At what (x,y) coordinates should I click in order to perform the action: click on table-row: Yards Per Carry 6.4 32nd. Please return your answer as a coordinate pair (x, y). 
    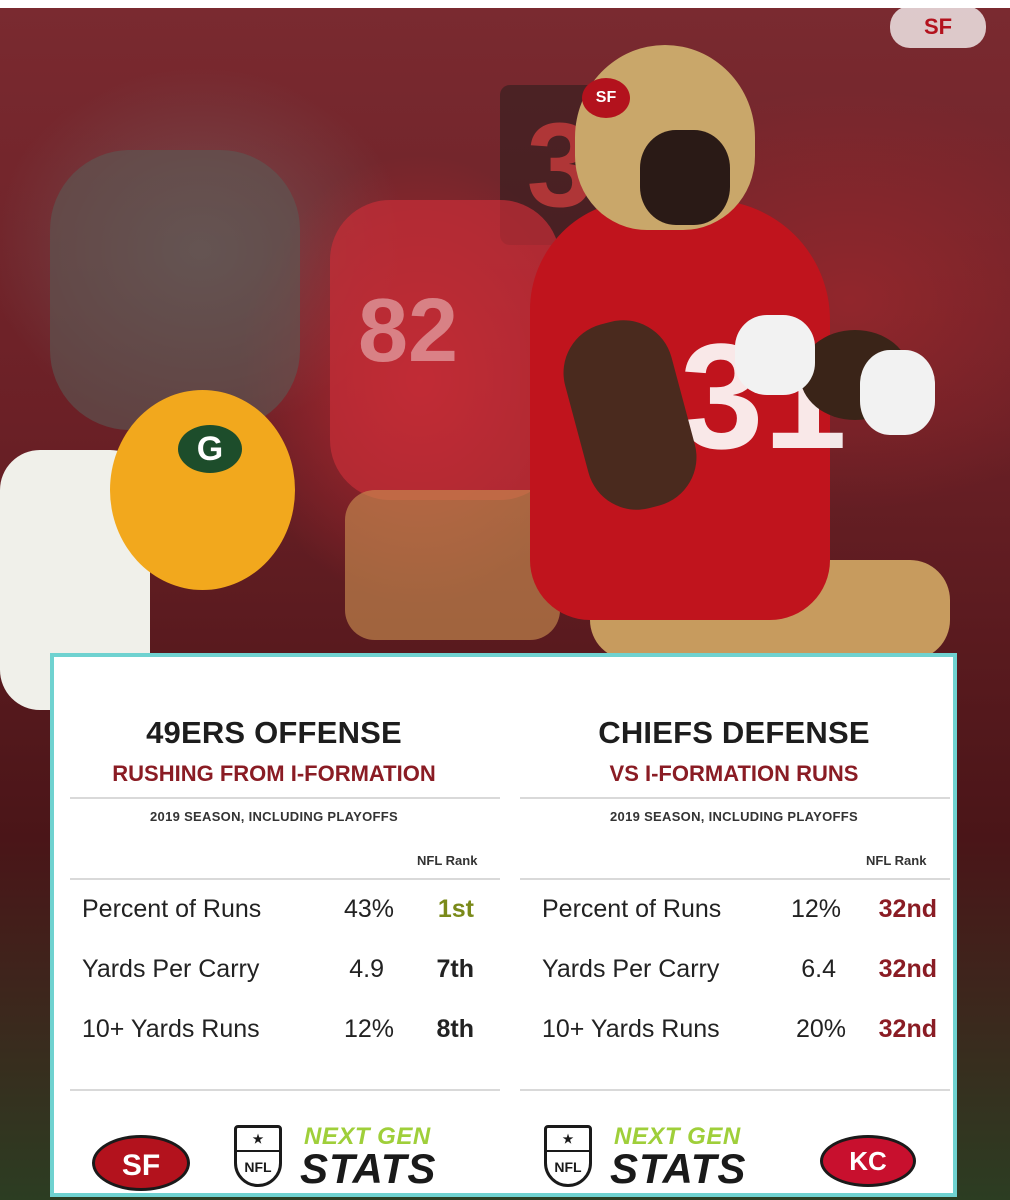
    Looking at the image, I should click on (734, 975).